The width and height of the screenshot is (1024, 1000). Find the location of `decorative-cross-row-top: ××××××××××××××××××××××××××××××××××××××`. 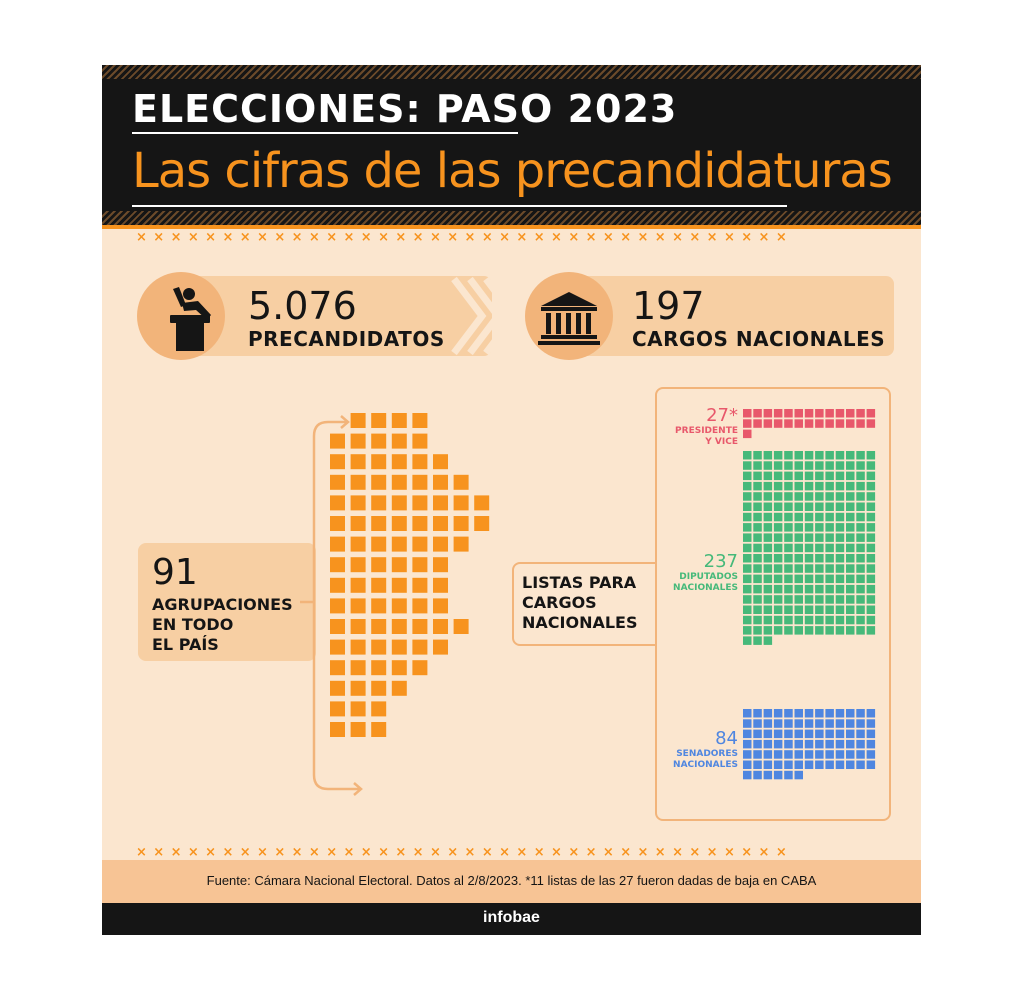

decorative-cross-row-top: ×××××××××××××××××××××××××××××××××××××× is located at coordinates (465, 237).